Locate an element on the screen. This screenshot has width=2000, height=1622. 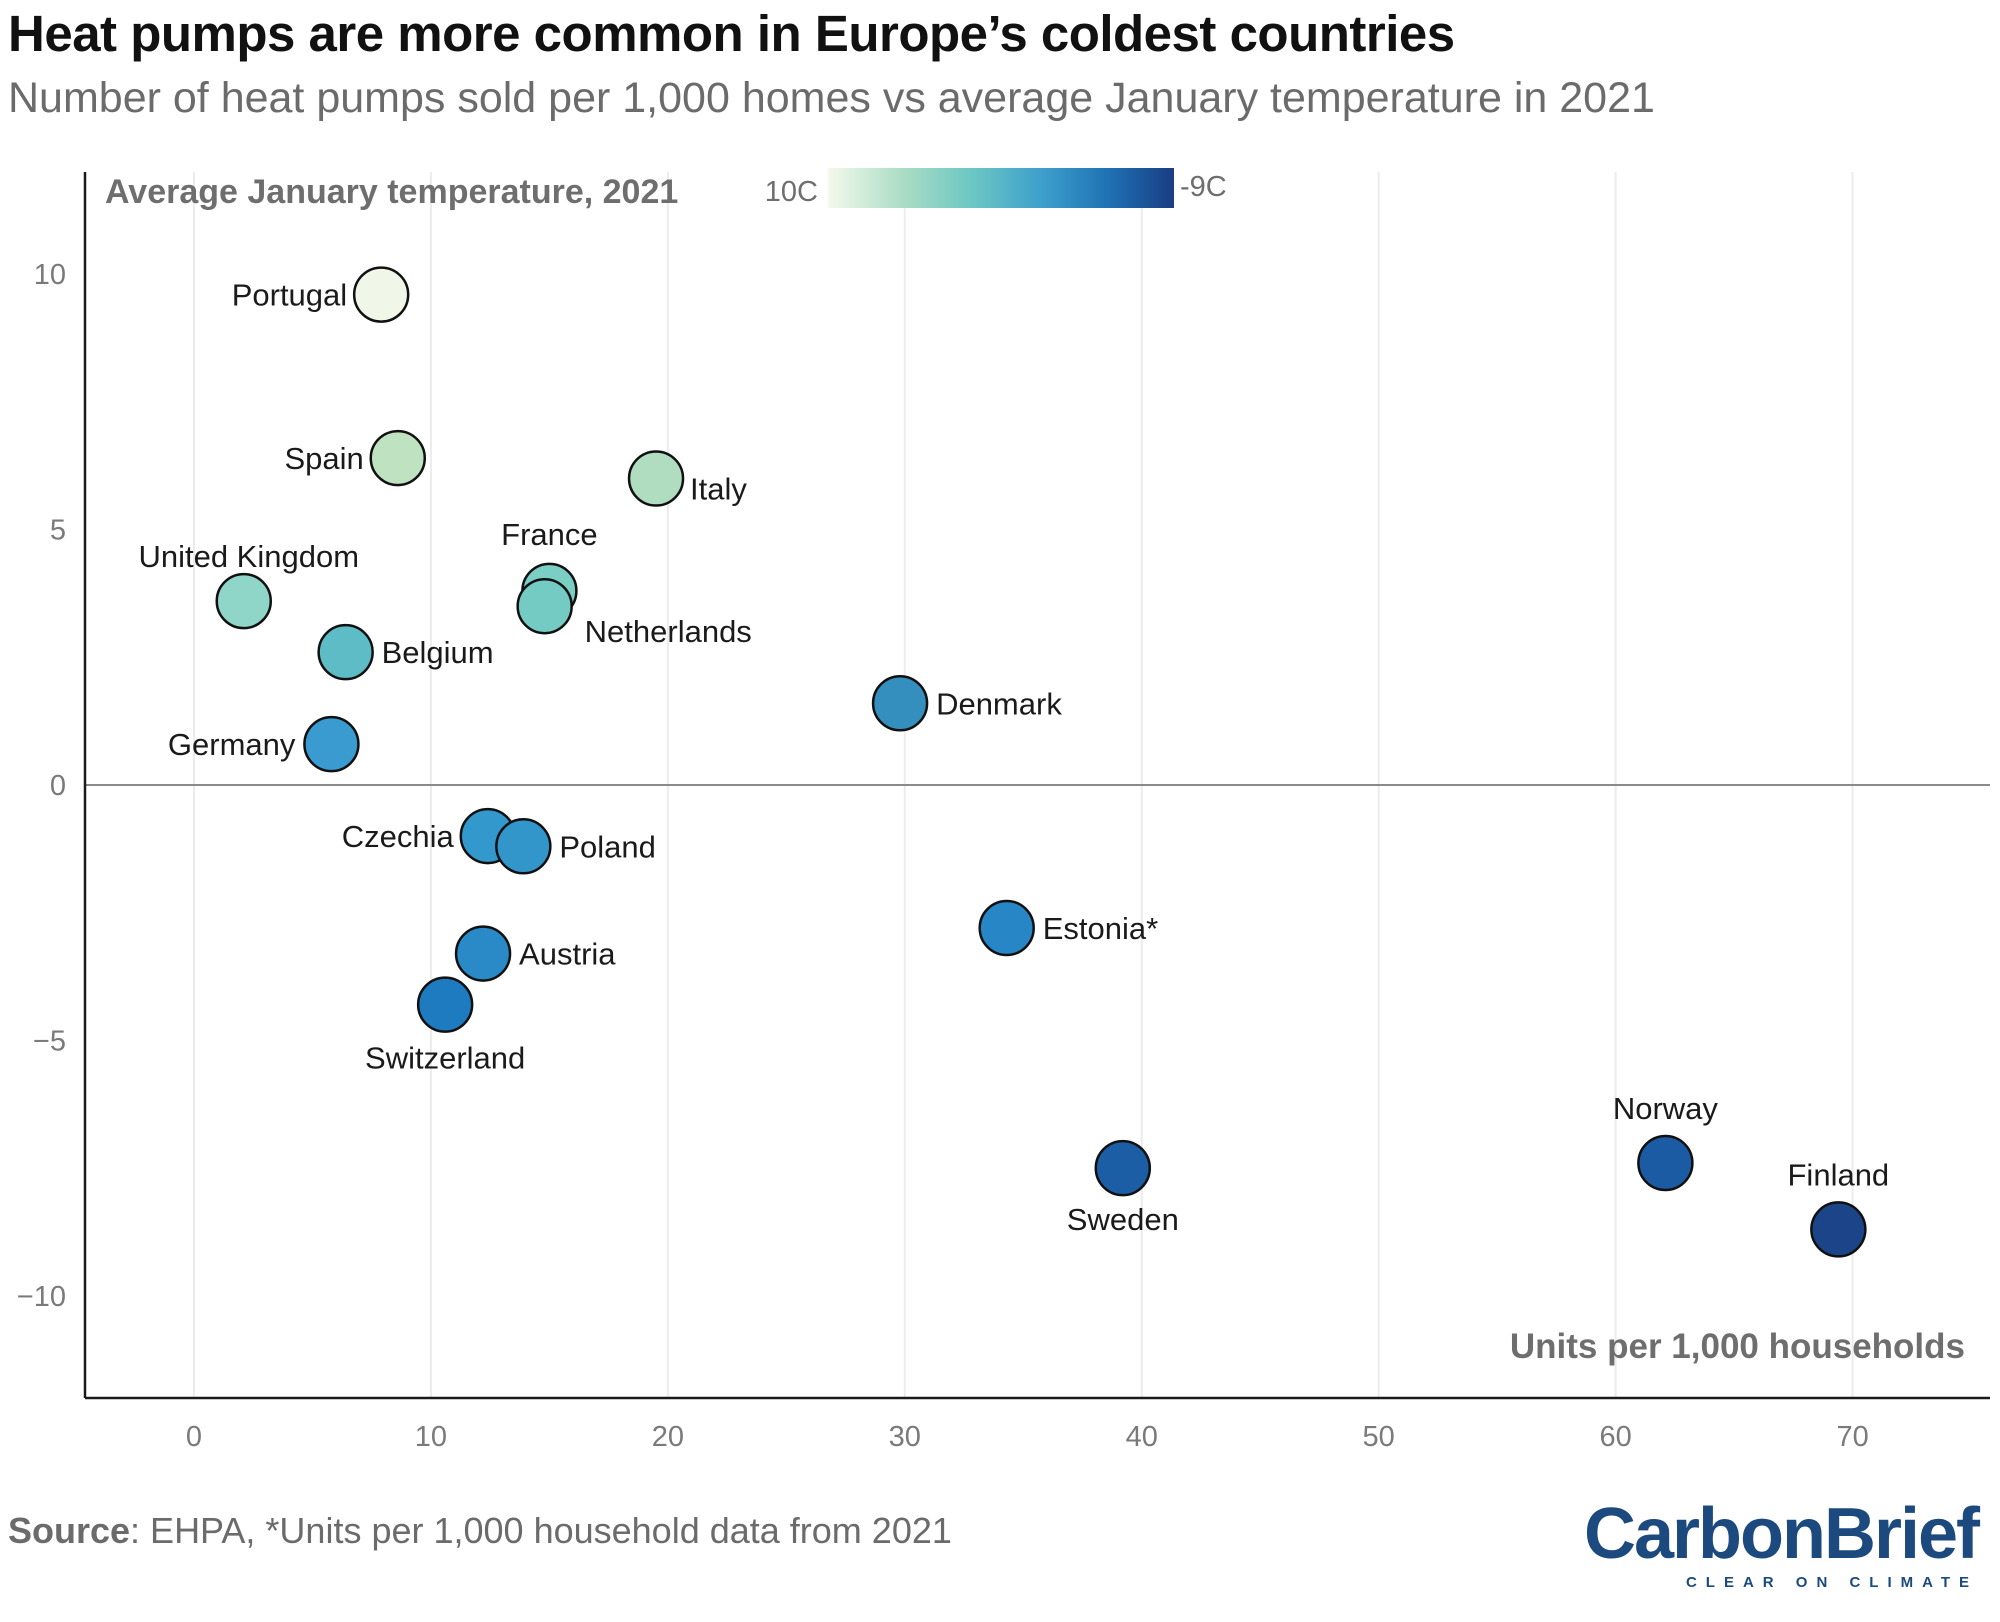
point-label: Poland is located at coordinates (607, 846).